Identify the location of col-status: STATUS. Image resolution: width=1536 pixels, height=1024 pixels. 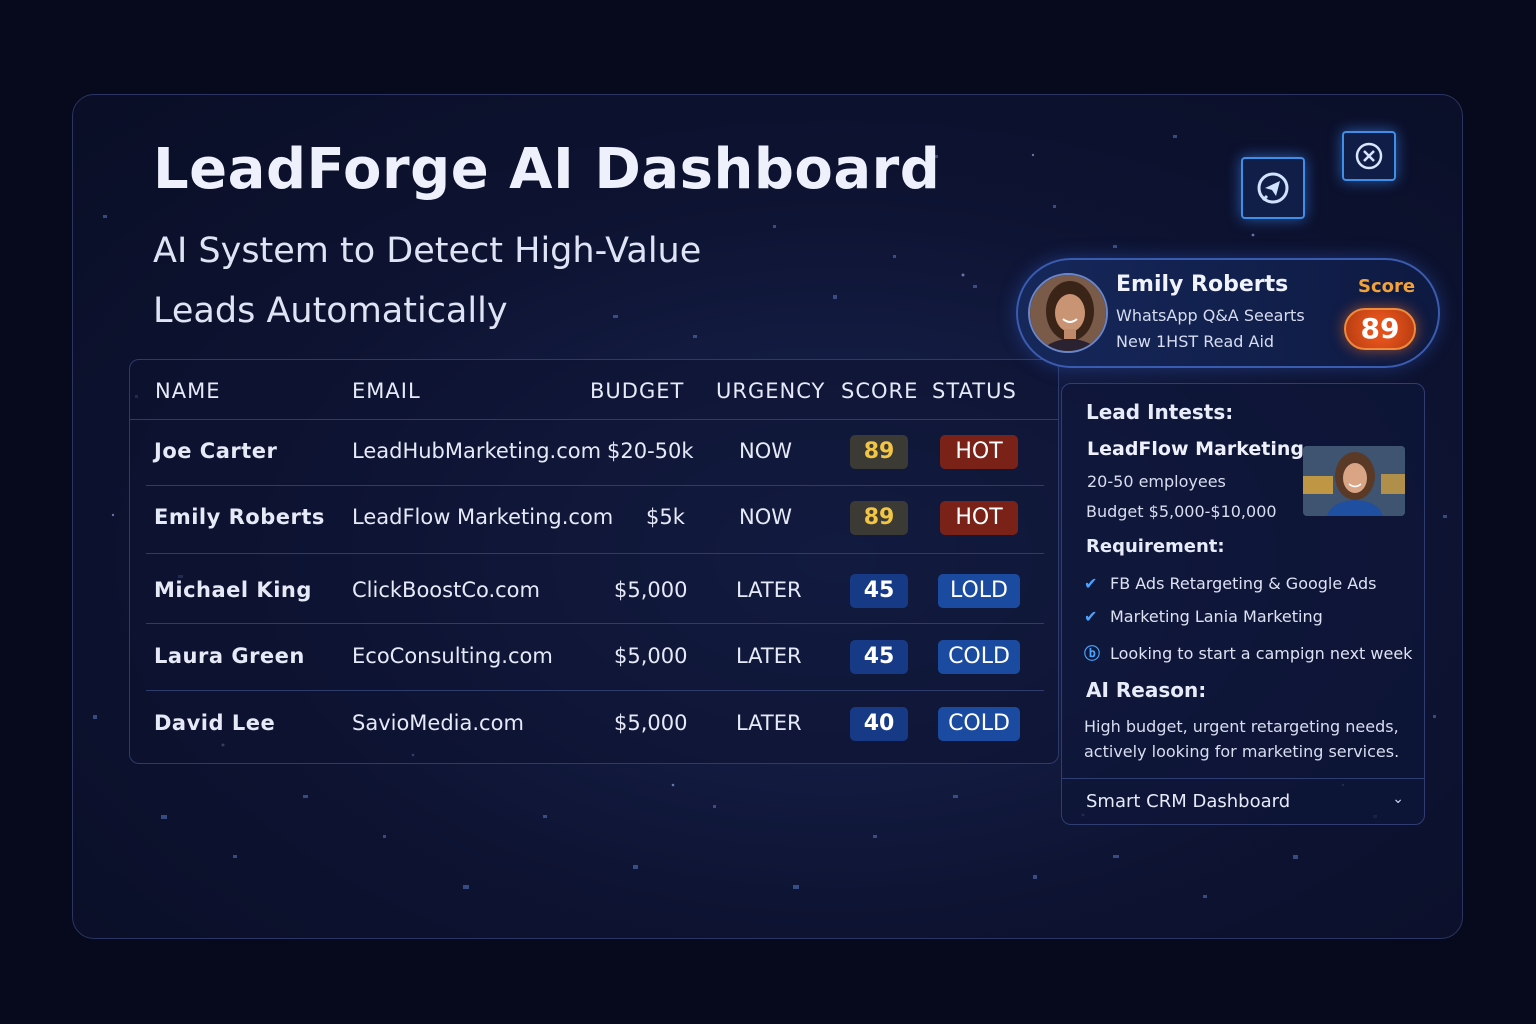
(974, 391).